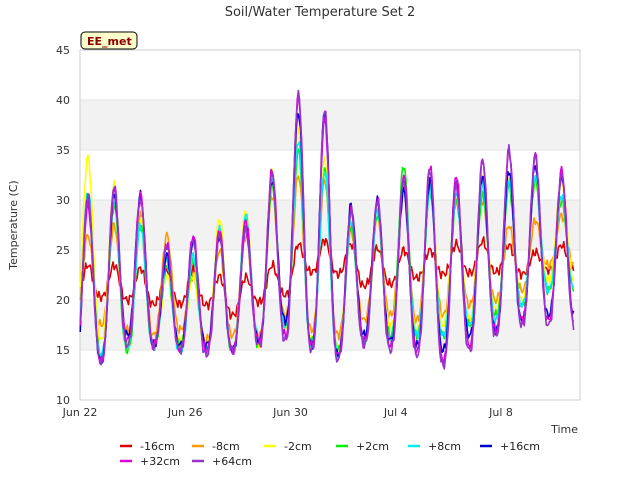 The width and height of the screenshot is (640, 480). Describe the element at coordinates (444, 446) in the screenshot. I see `legend-label: +8cm` at that location.